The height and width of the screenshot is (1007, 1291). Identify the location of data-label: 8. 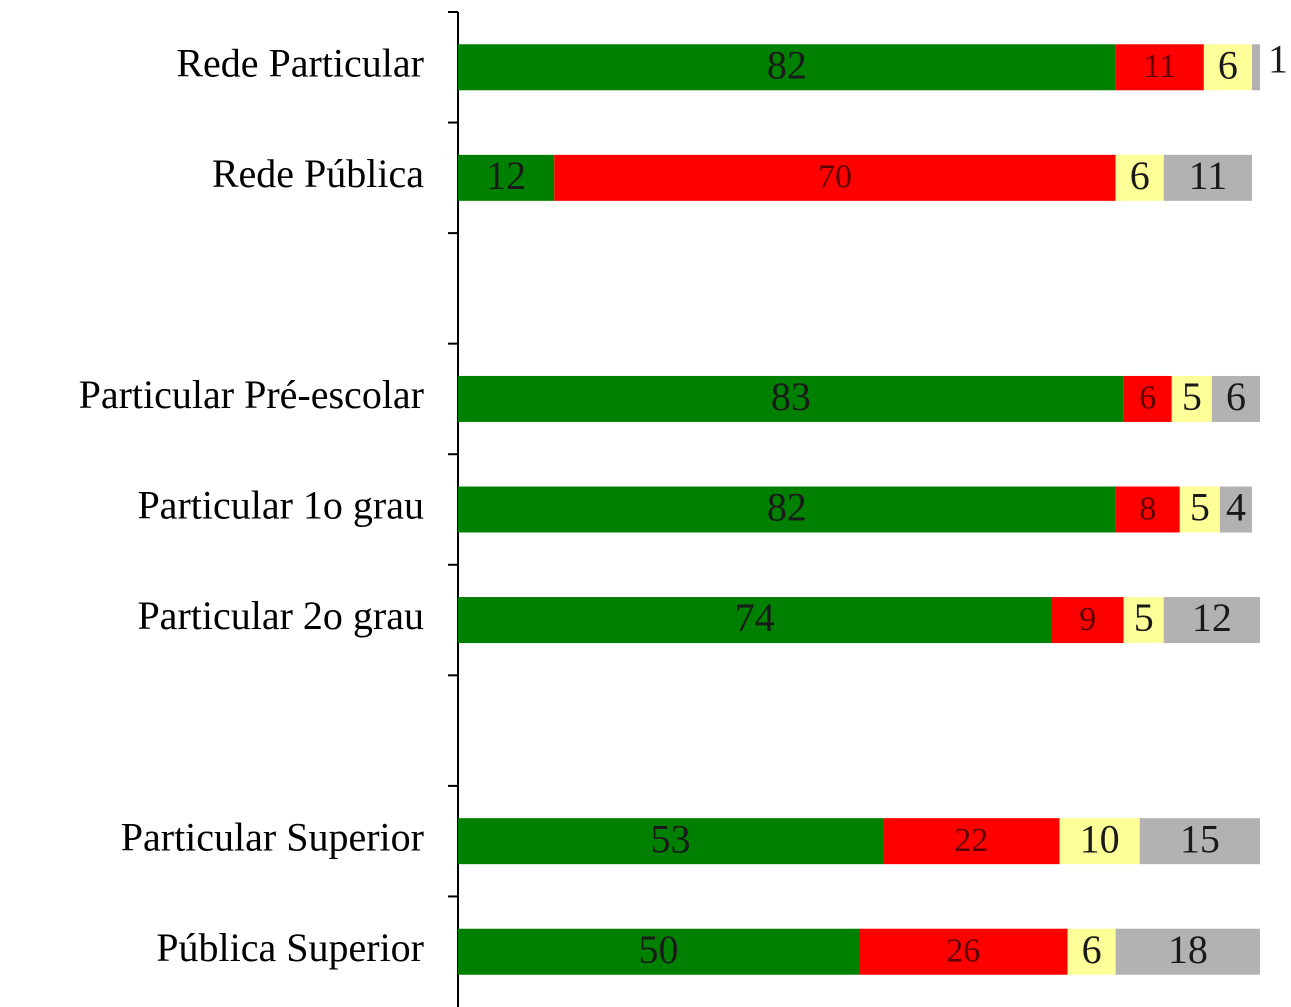
(1147, 508).